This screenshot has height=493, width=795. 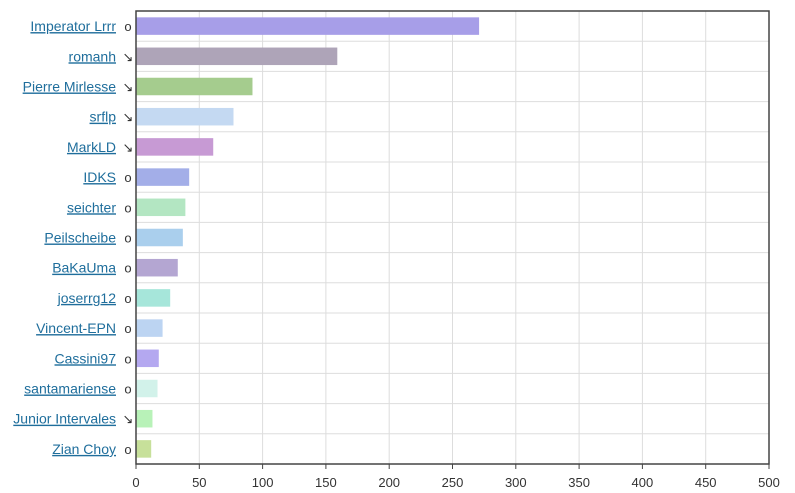 What do you see at coordinates (99, 177) in the screenshot?
I see `category-label-link: IDKS` at bounding box center [99, 177].